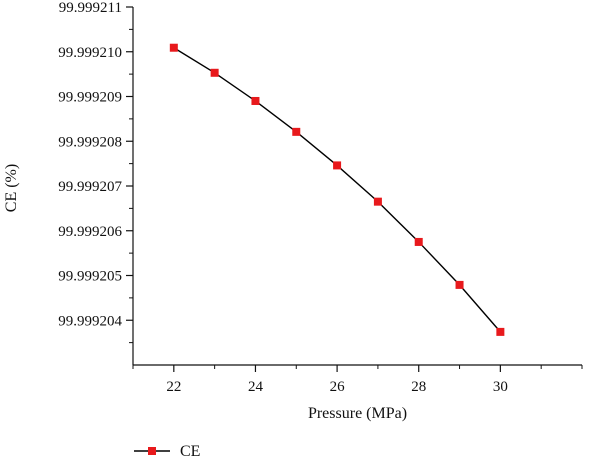  I want to click on x-axis-title: Pressure (MPa), so click(357, 413).